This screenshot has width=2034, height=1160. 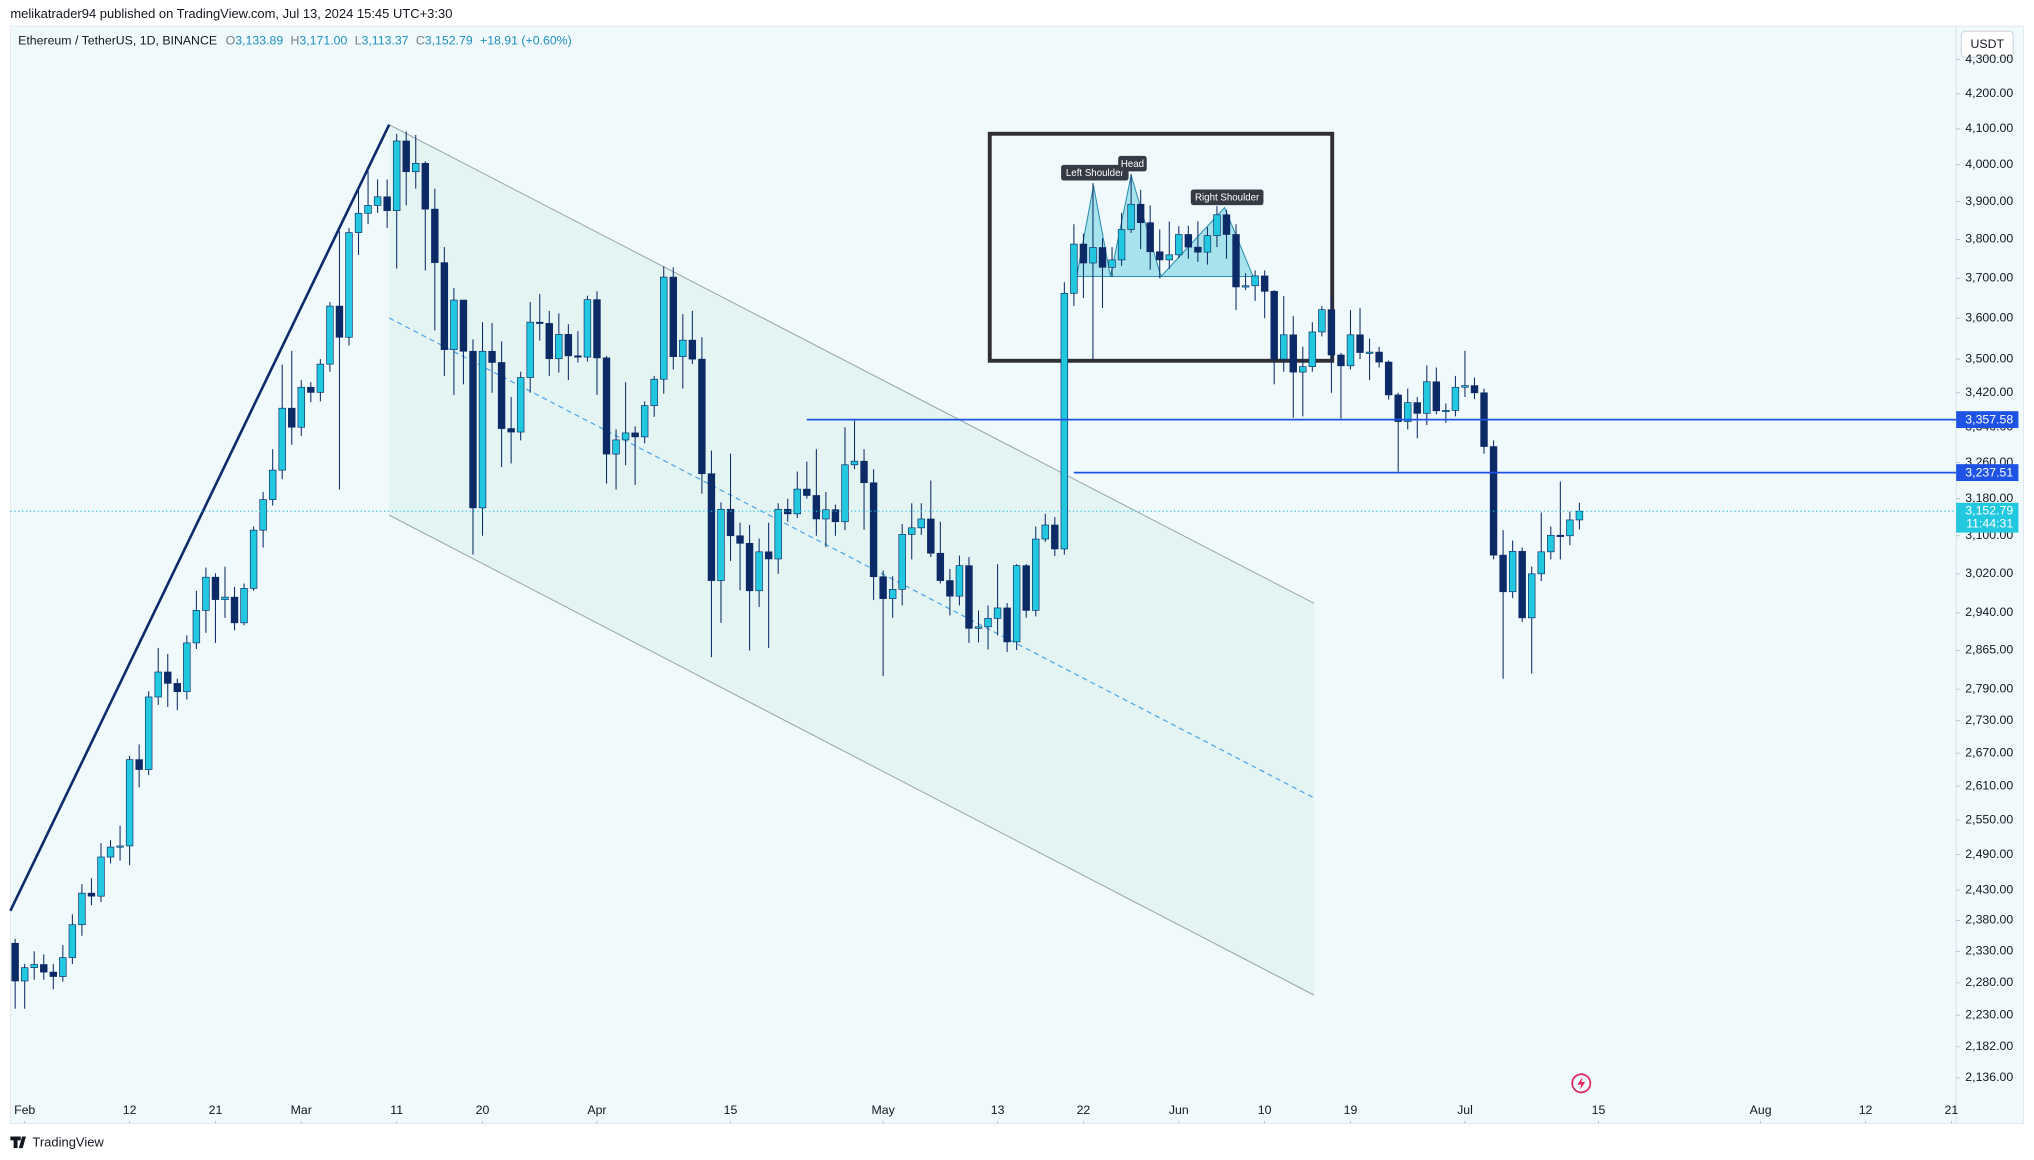 I want to click on annotation: Right Shoulder, so click(x=1227, y=198).